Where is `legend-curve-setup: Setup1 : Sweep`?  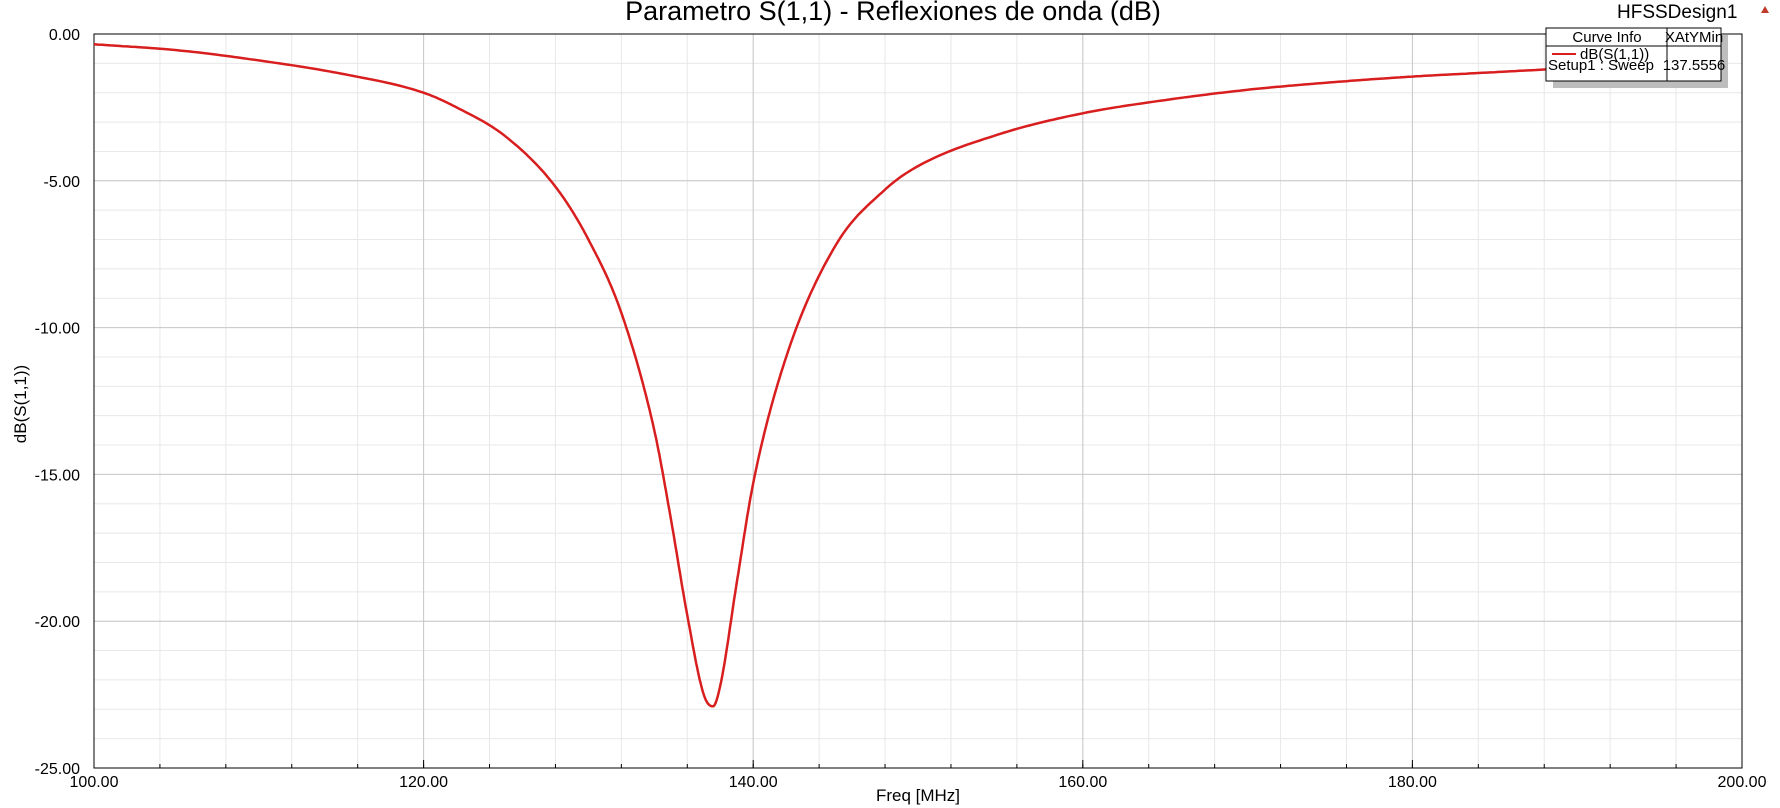 legend-curve-setup: Setup1 : Sweep is located at coordinates (1601, 65).